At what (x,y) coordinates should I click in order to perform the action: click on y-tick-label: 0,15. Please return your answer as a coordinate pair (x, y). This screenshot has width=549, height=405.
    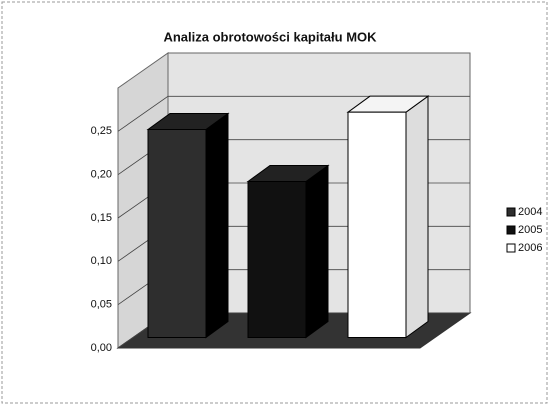
    Looking at the image, I should click on (101, 218).